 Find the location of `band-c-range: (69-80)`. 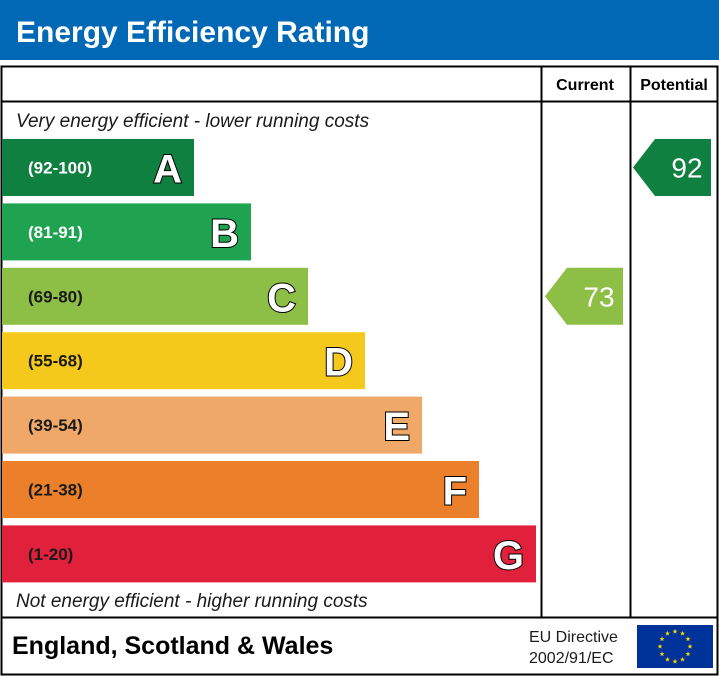

band-c-range: (69-80) is located at coordinates (55, 296).